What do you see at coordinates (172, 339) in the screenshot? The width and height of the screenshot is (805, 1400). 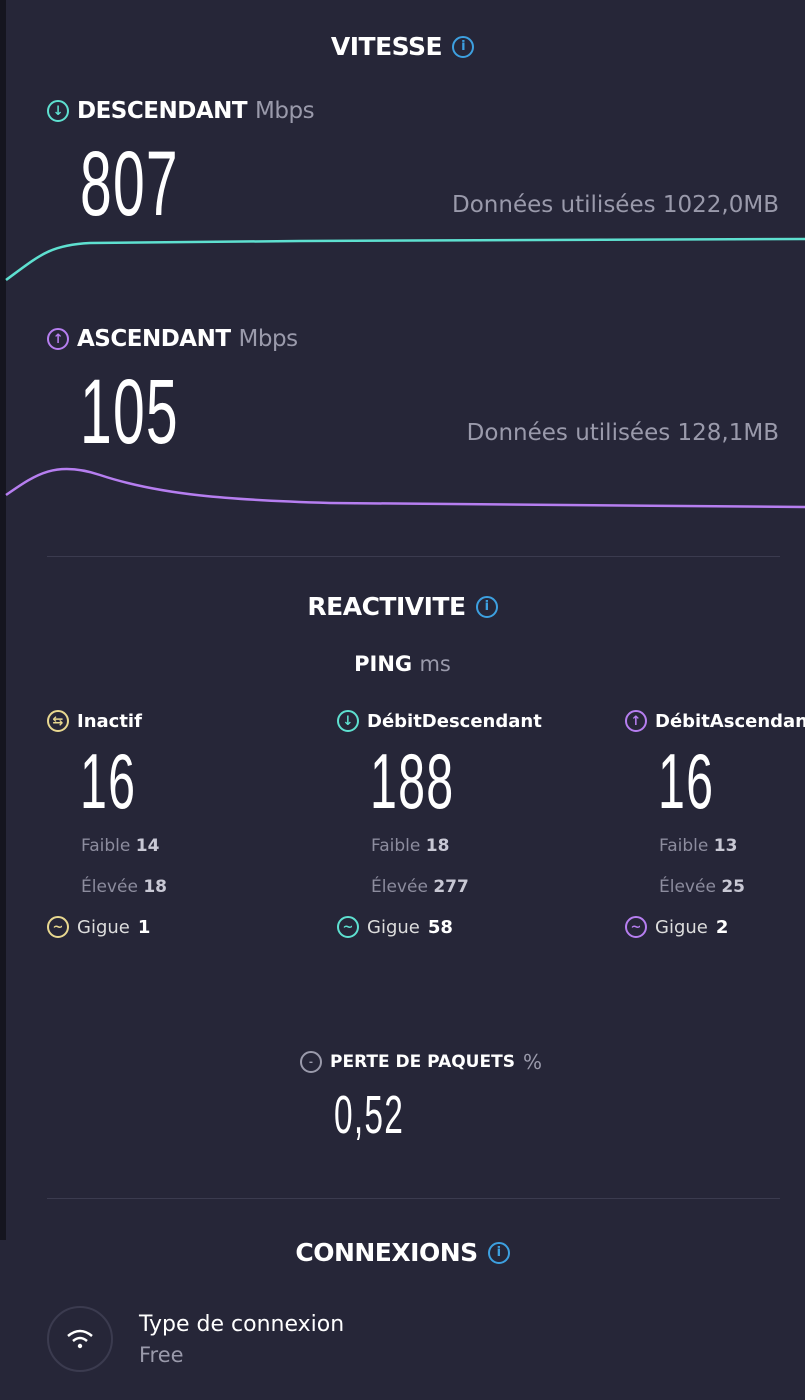 I see `upload-label: ↑ ASCENDANT Mbps` at bounding box center [172, 339].